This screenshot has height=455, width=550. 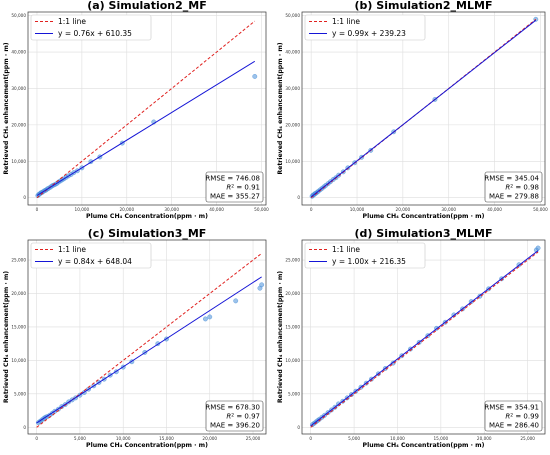 What do you see at coordinates (253, 438) in the screenshot?
I see `x-tick-label: 25,000` at bounding box center [253, 438].